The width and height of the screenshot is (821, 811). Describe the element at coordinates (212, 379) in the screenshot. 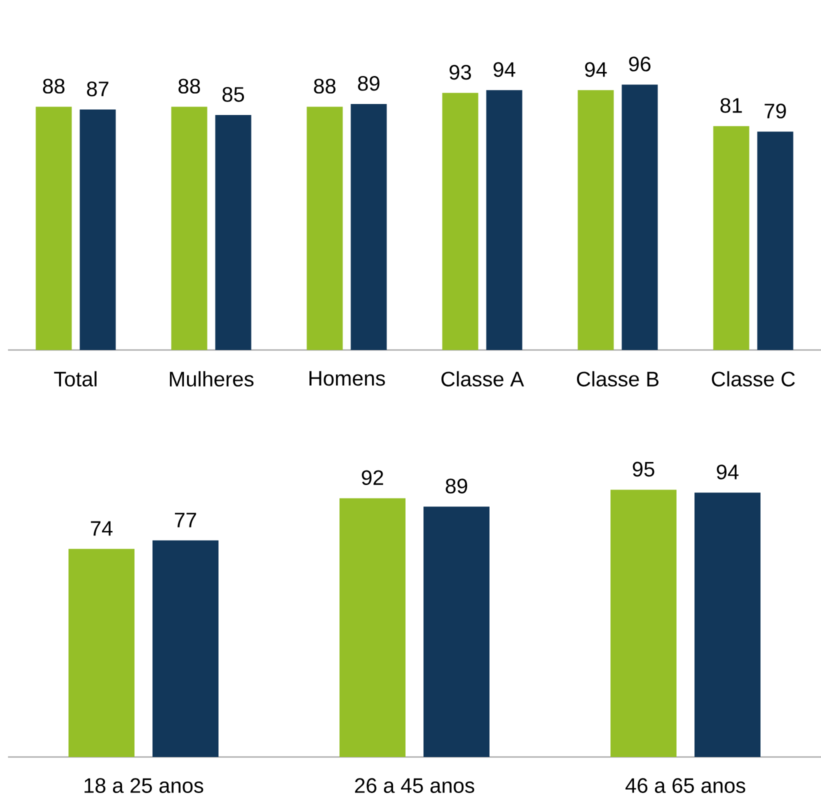

I see `x-tick-label: Mulheres` at that location.